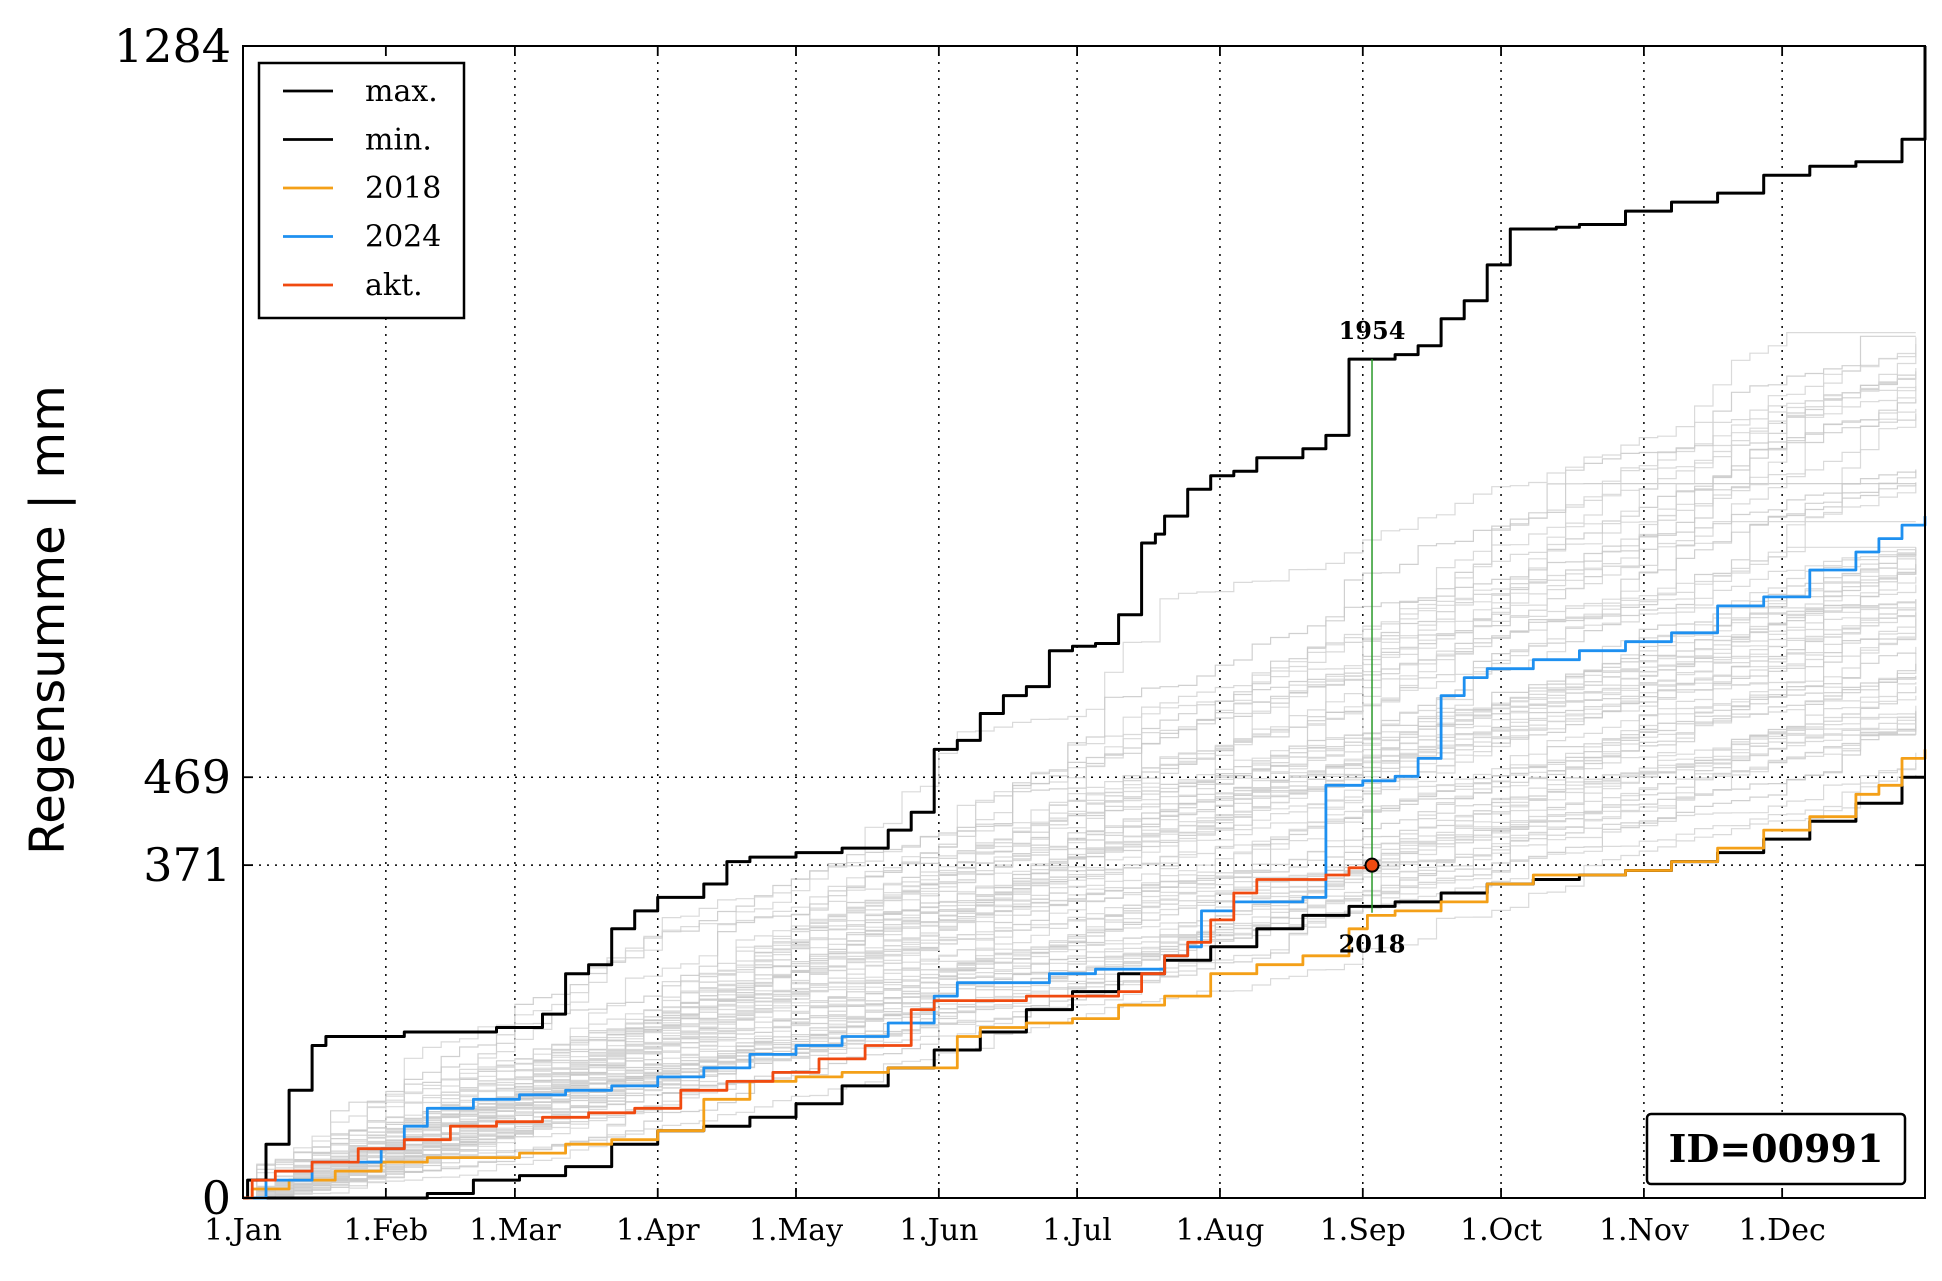 The image size is (1942, 1281). What do you see at coordinates (796, 1230) in the screenshot?
I see `x-tick-label: 1.May` at bounding box center [796, 1230].